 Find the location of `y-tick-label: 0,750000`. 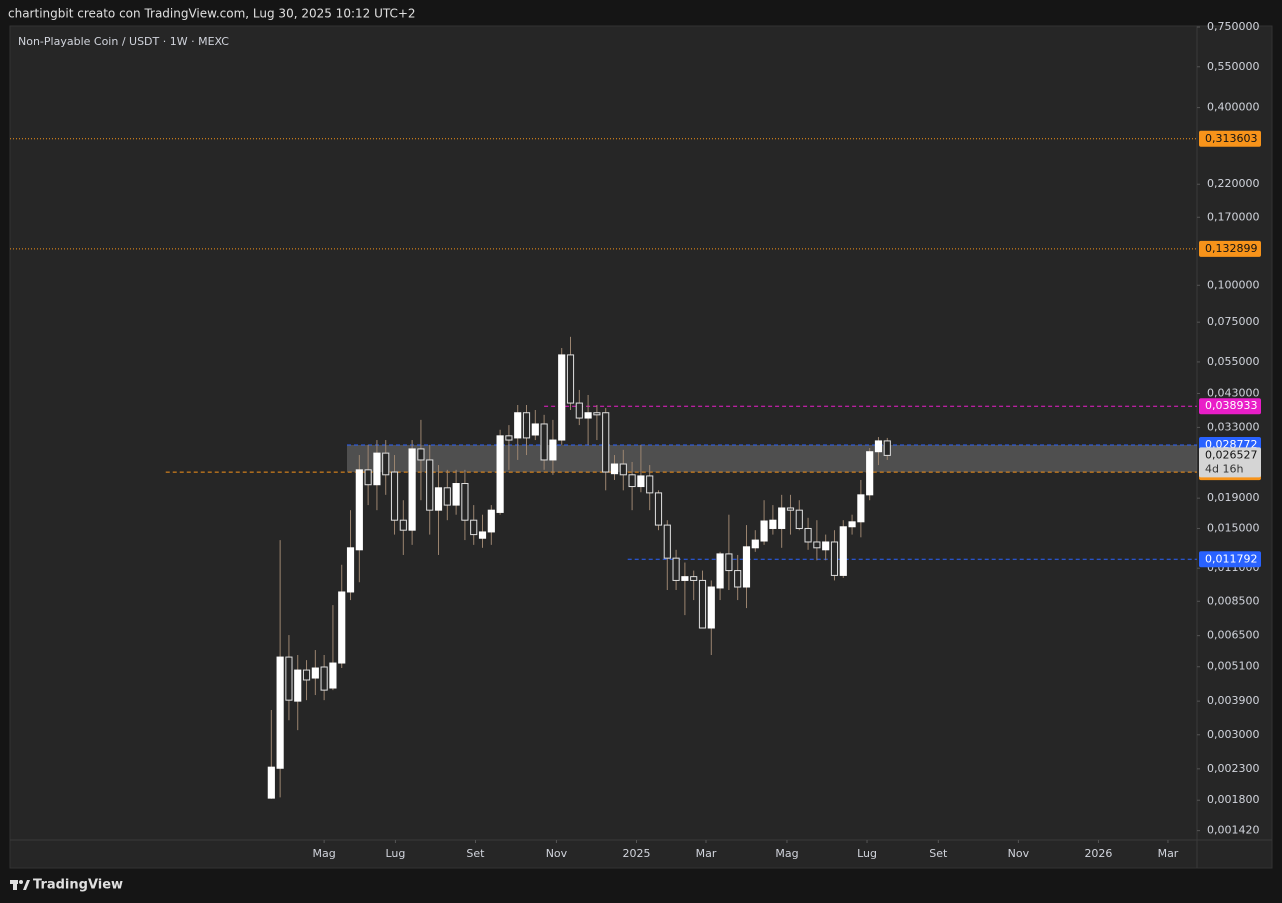

y-tick-label: 0,750000 is located at coordinates (1233, 26).